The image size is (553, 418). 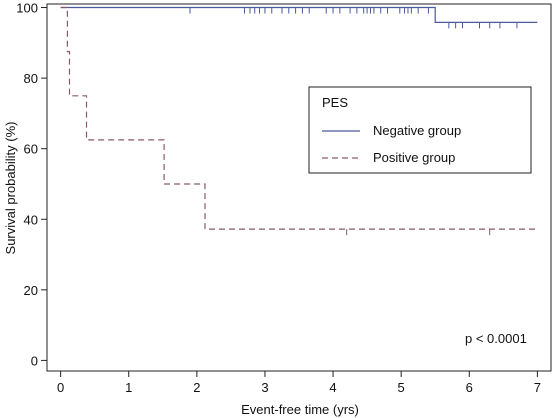 I want to click on legend: PES Negative group Positive group, so click(x=420, y=130).